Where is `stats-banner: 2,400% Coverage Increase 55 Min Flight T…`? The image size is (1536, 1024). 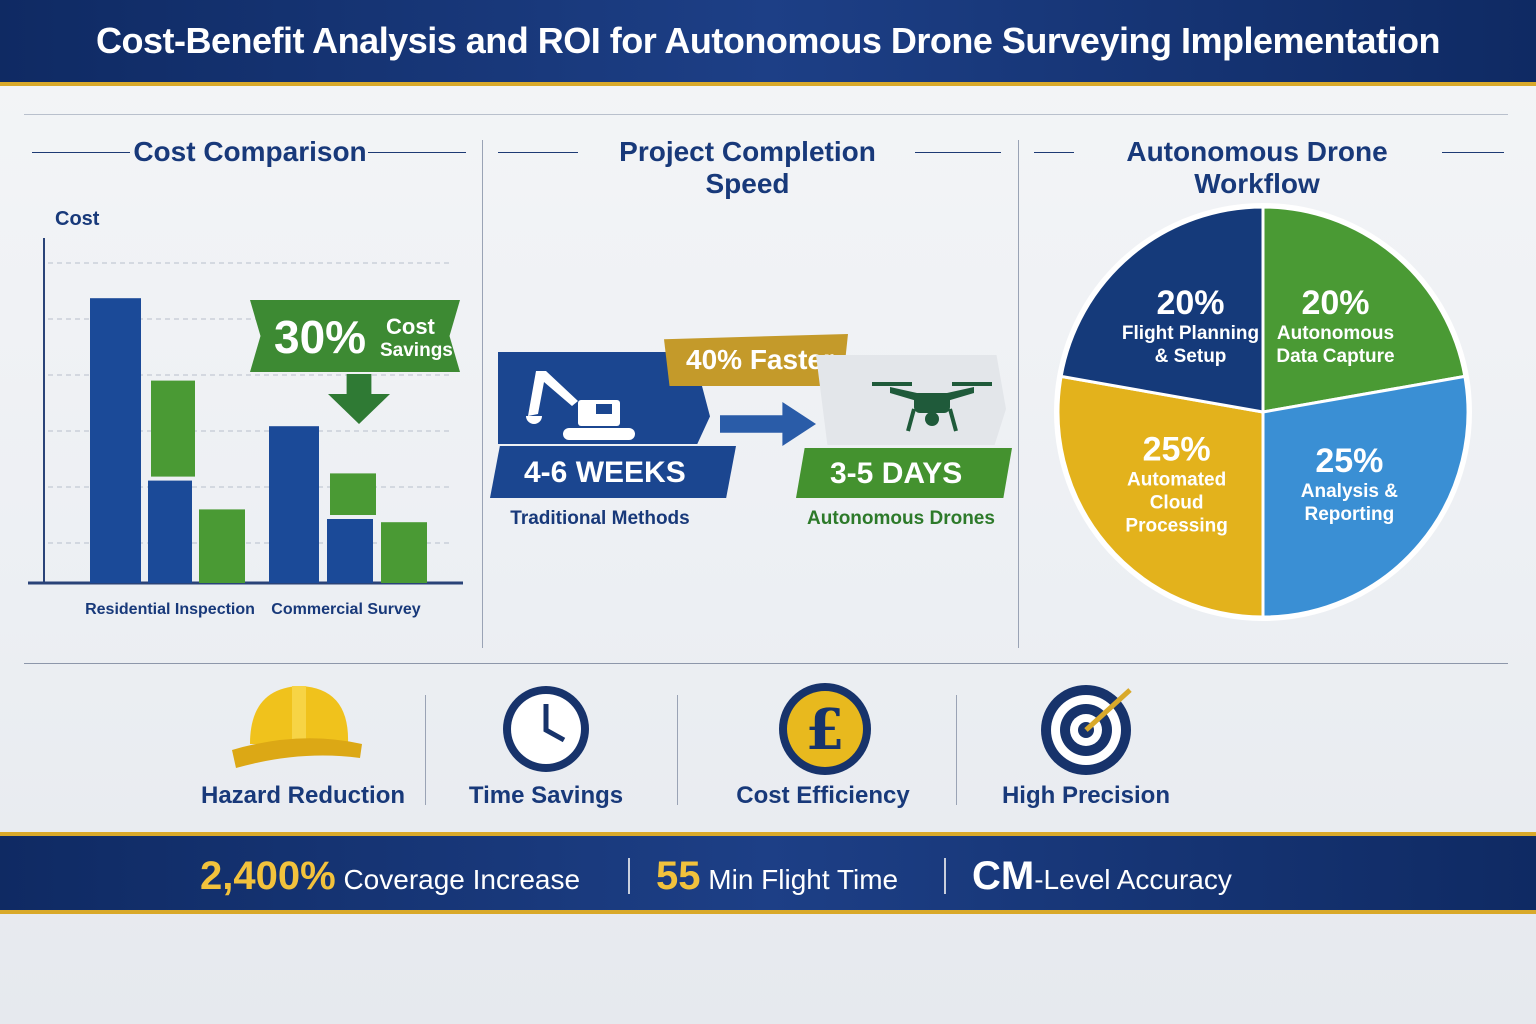
stats-banner: 2,400% Coverage Increase 55 Min Flight T… is located at coordinates (768, 873).